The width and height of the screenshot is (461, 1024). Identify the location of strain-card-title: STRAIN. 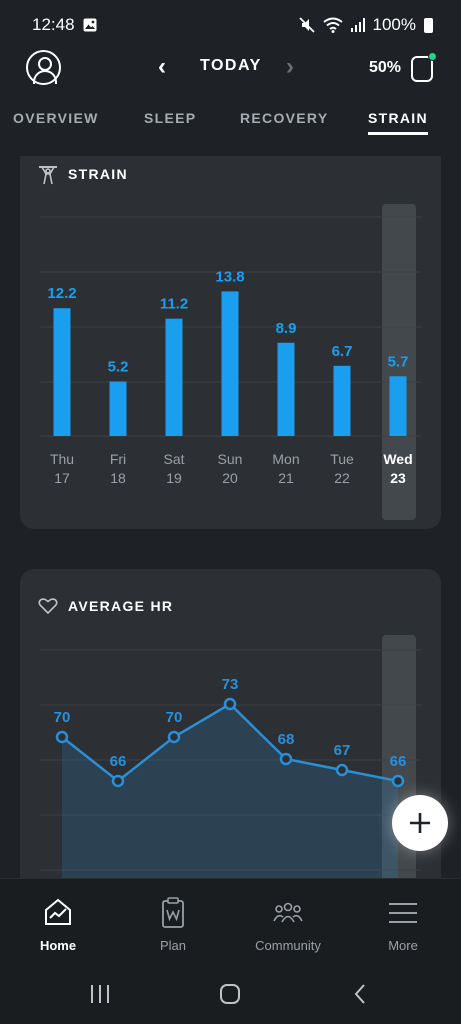
(98, 174).